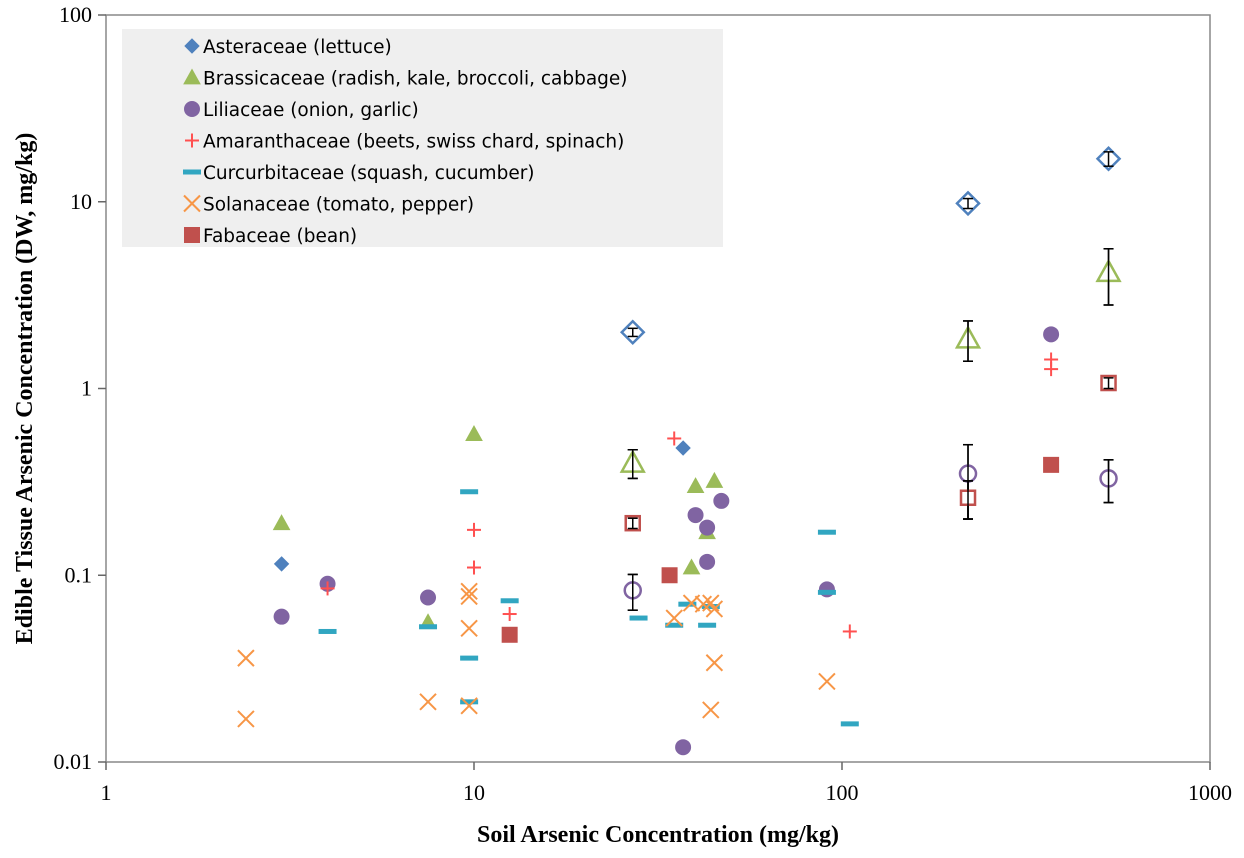 The width and height of the screenshot is (1244, 858). What do you see at coordinates (658, 835) in the screenshot?
I see `x-axis-title: Soil Arsenic Concentration (mg/kg)` at bounding box center [658, 835].